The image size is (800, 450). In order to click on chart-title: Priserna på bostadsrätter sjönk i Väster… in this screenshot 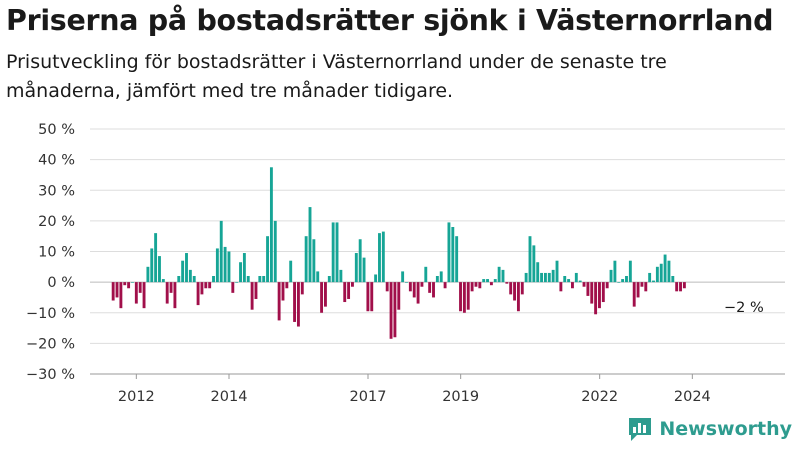, I will do `click(390, 20)`.